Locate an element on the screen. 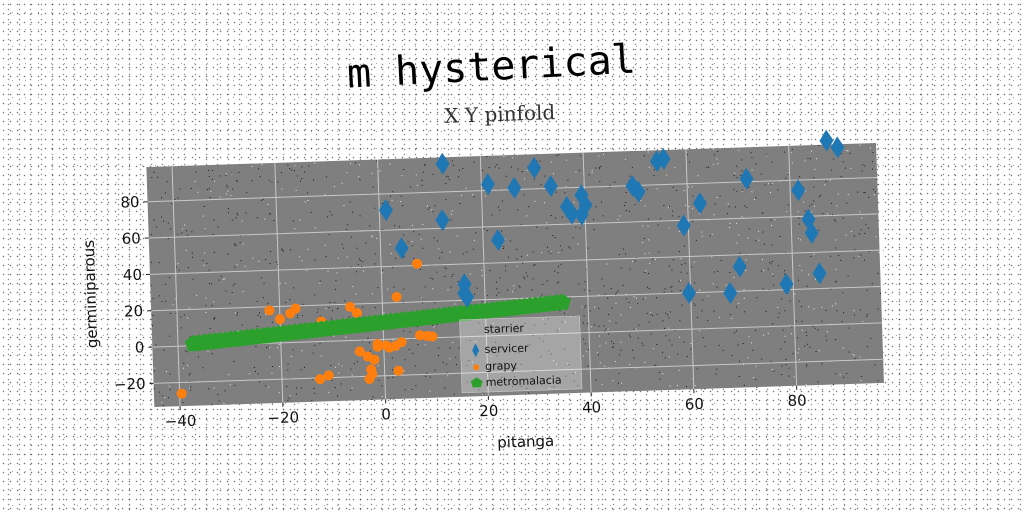 The height and width of the screenshot is (512, 1024). grid-line-y is located at coordinates (514, 262).